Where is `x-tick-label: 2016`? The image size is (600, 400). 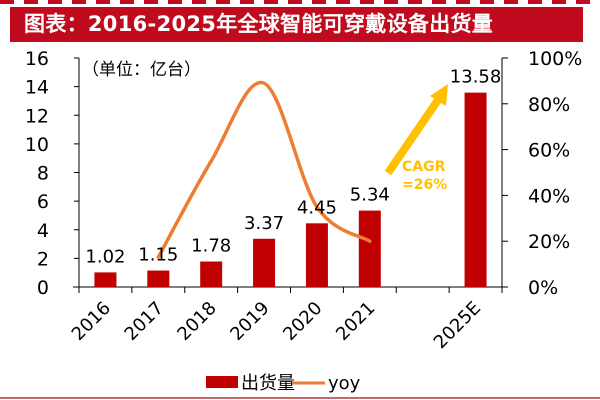
x-tick-label: 2016 is located at coordinates (91, 321).